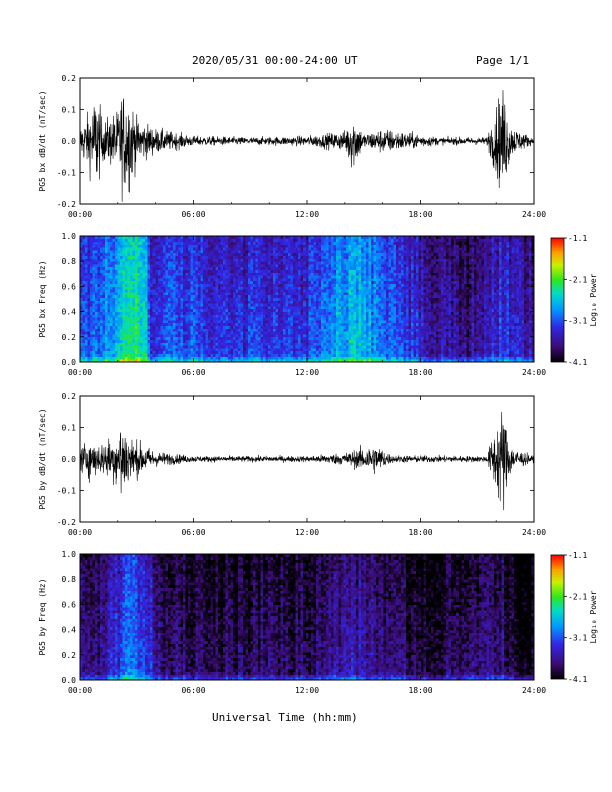 Image resolution: width=612 pixels, height=792 pixels. Describe the element at coordinates (285, 717) in the screenshot. I see `x-axis-title: Universal Time (hh:mm)` at that location.